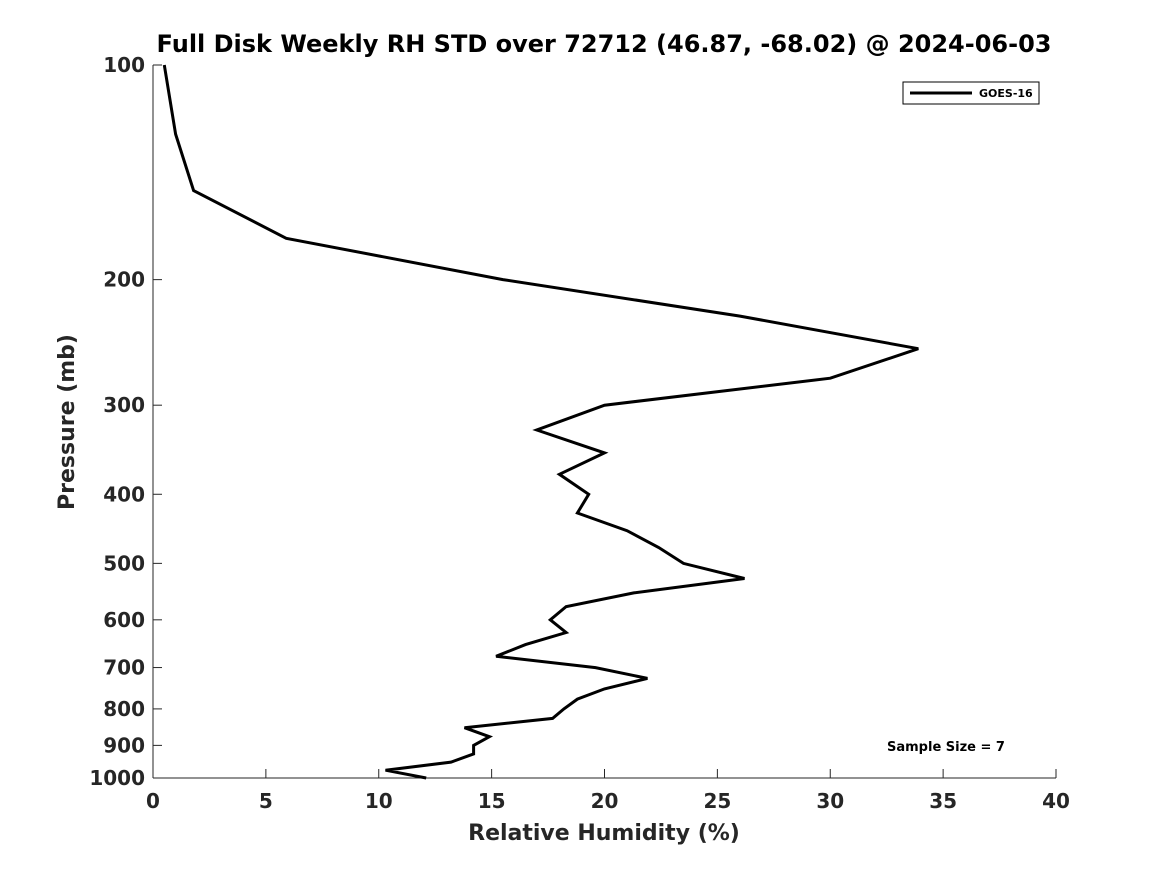  Describe the element at coordinates (830, 801) in the screenshot. I see `x-tick-label: 30` at that location.